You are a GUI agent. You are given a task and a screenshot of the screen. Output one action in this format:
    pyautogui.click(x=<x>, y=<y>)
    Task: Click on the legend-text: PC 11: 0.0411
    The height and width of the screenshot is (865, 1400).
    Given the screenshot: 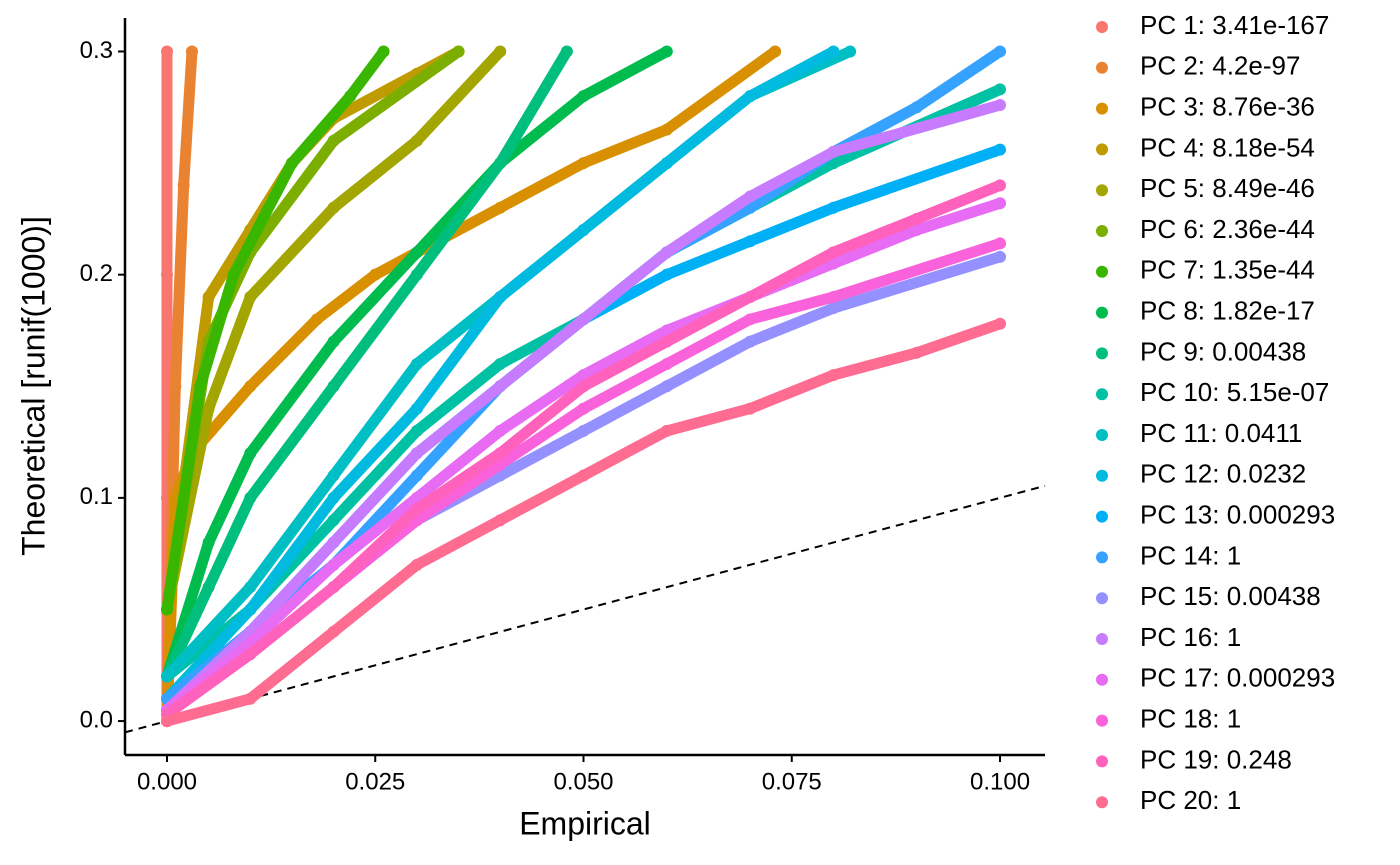 What is the action you would take?
    pyautogui.click(x=1221, y=433)
    